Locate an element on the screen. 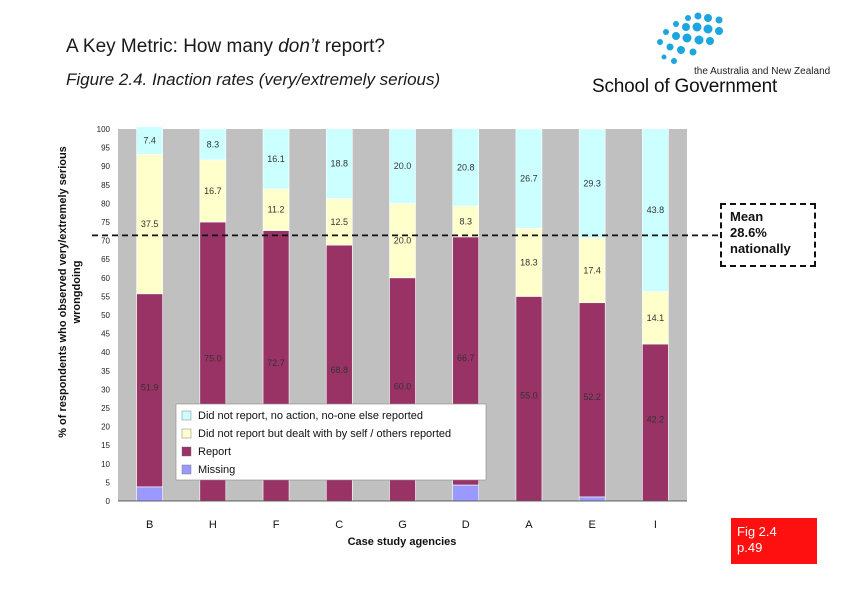  data-label: 66.7 is located at coordinates (466, 358).